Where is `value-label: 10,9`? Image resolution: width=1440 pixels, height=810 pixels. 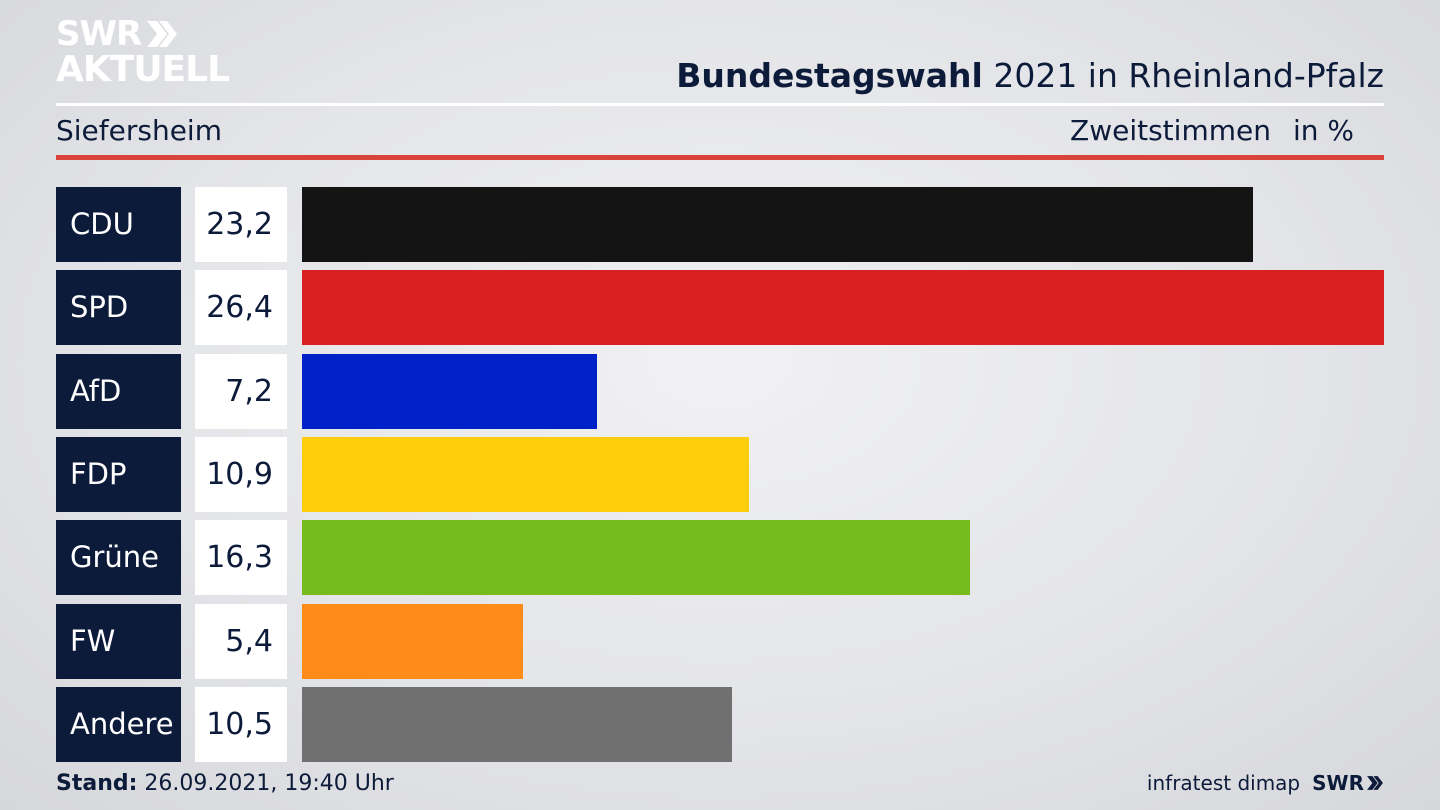
value-label: 10,9 is located at coordinates (241, 474).